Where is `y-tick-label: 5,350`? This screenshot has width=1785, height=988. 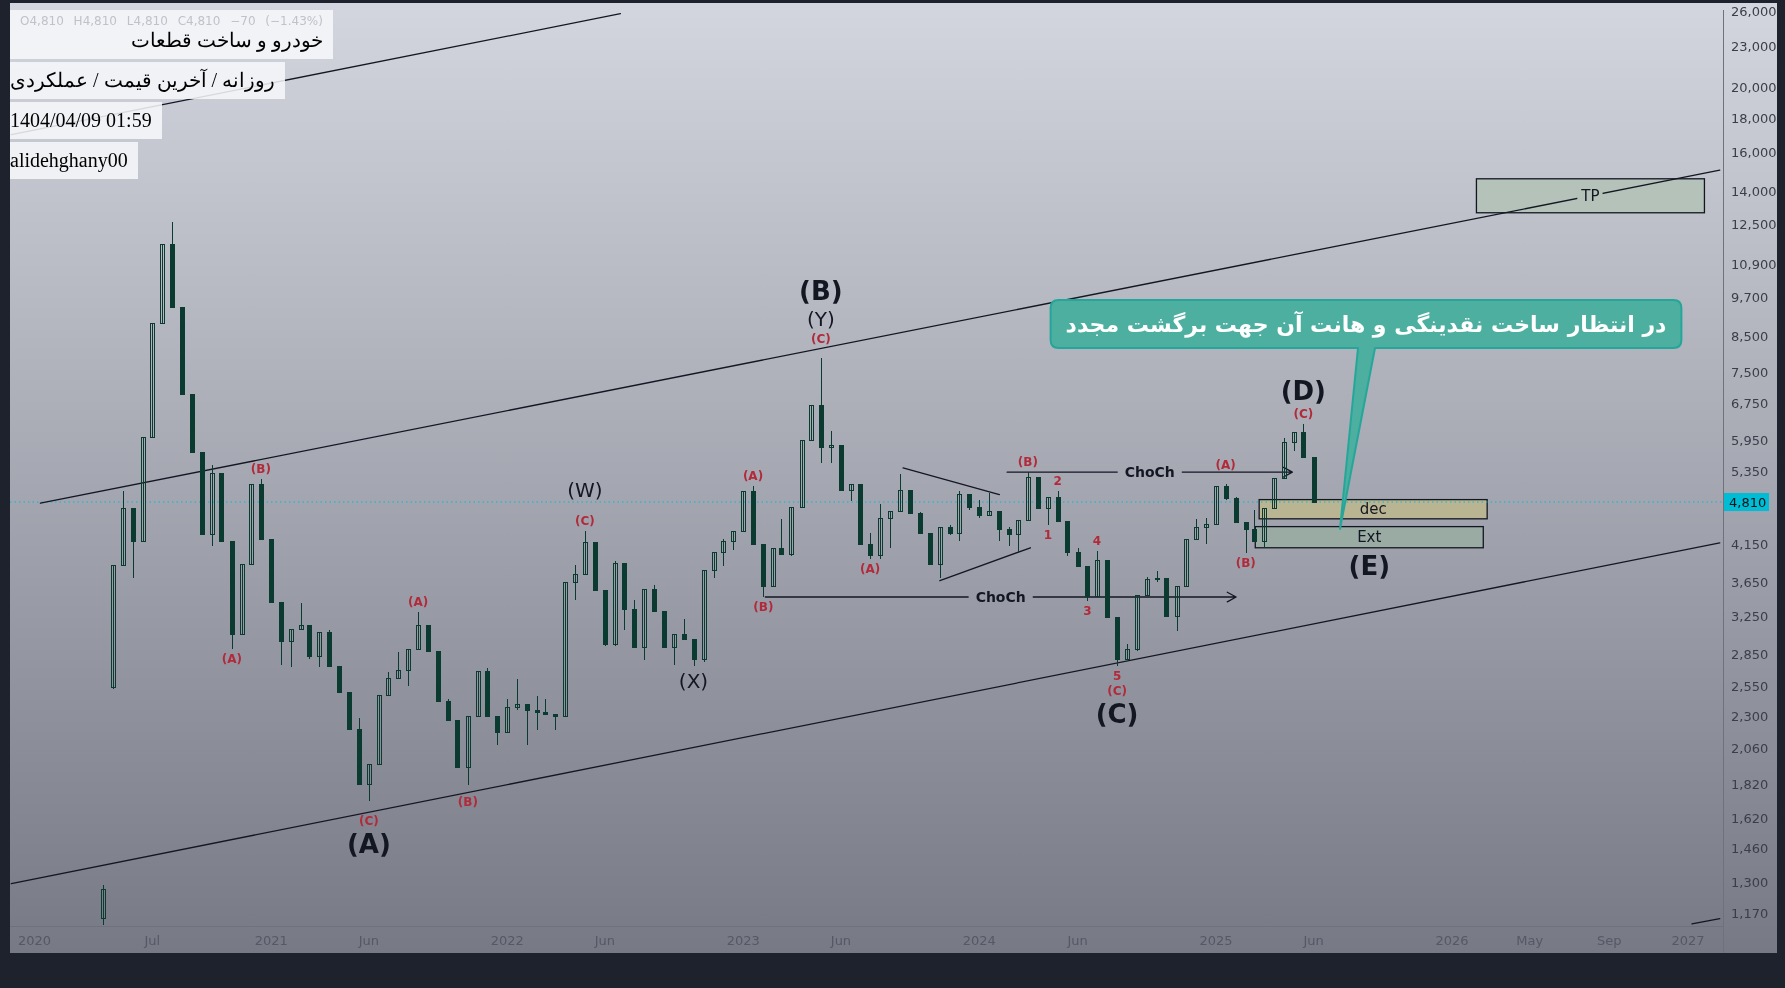
y-tick-label: 5,350 is located at coordinates (1750, 471).